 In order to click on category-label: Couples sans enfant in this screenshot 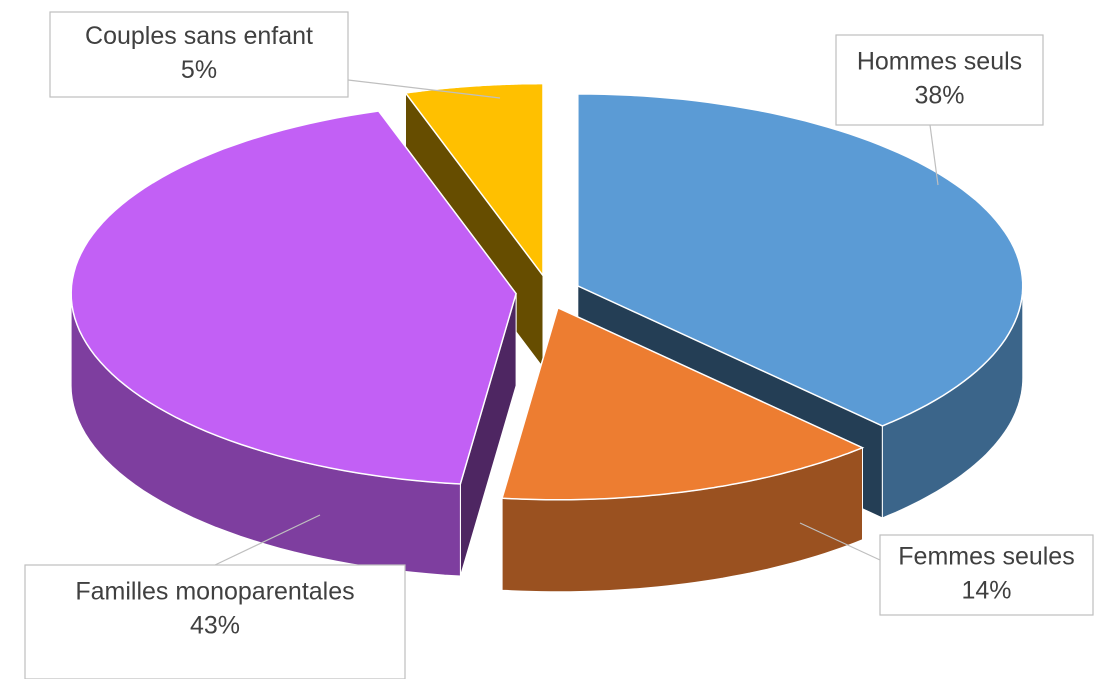, I will do `click(199, 36)`.